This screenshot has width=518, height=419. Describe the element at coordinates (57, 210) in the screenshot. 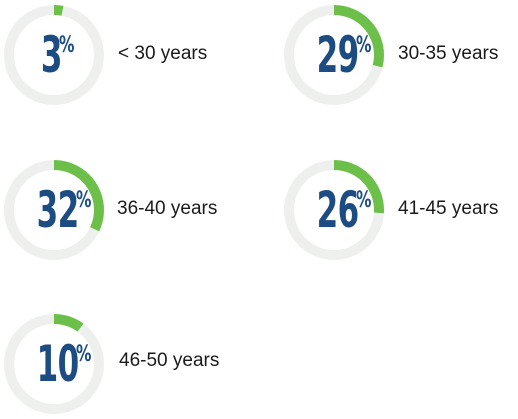

I see `percentage-value: 32` at that location.